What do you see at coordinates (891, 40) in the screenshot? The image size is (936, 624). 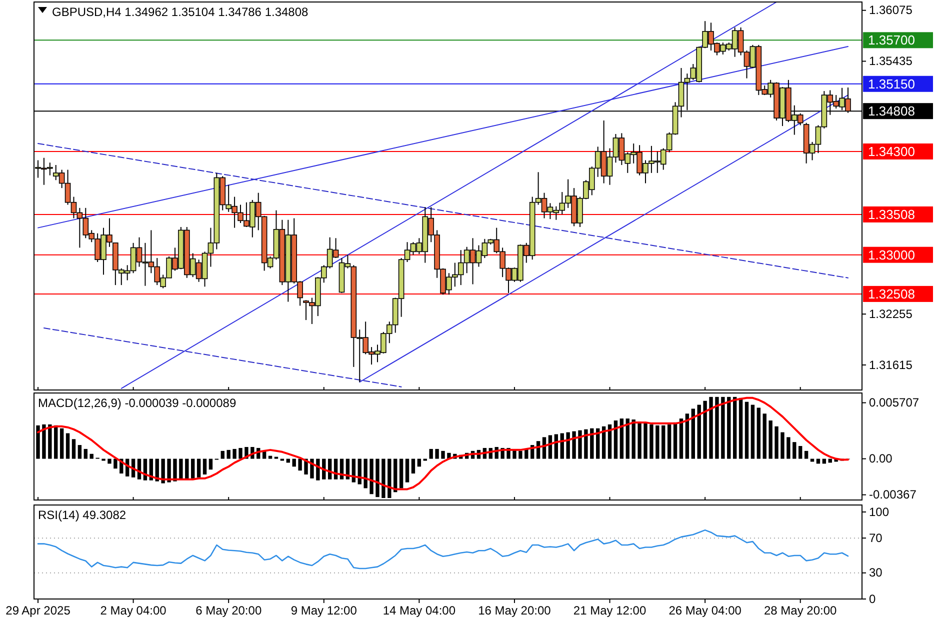 I see `ref-line-label: 1.35700` at bounding box center [891, 40].